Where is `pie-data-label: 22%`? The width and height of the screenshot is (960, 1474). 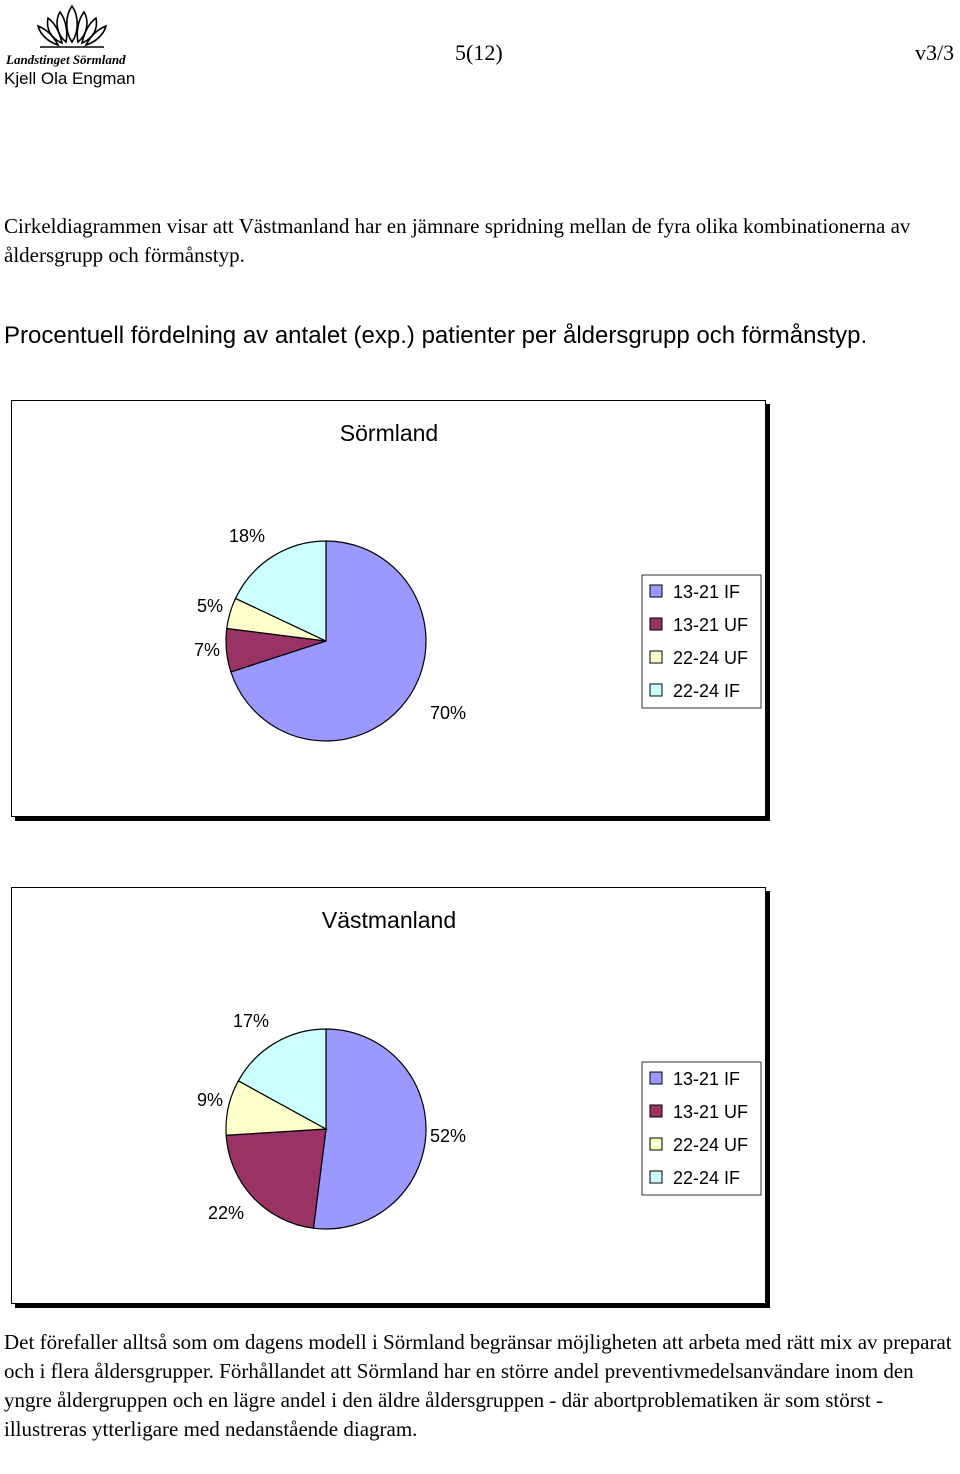
pie-data-label: 22% is located at coordinates (226, 1213).